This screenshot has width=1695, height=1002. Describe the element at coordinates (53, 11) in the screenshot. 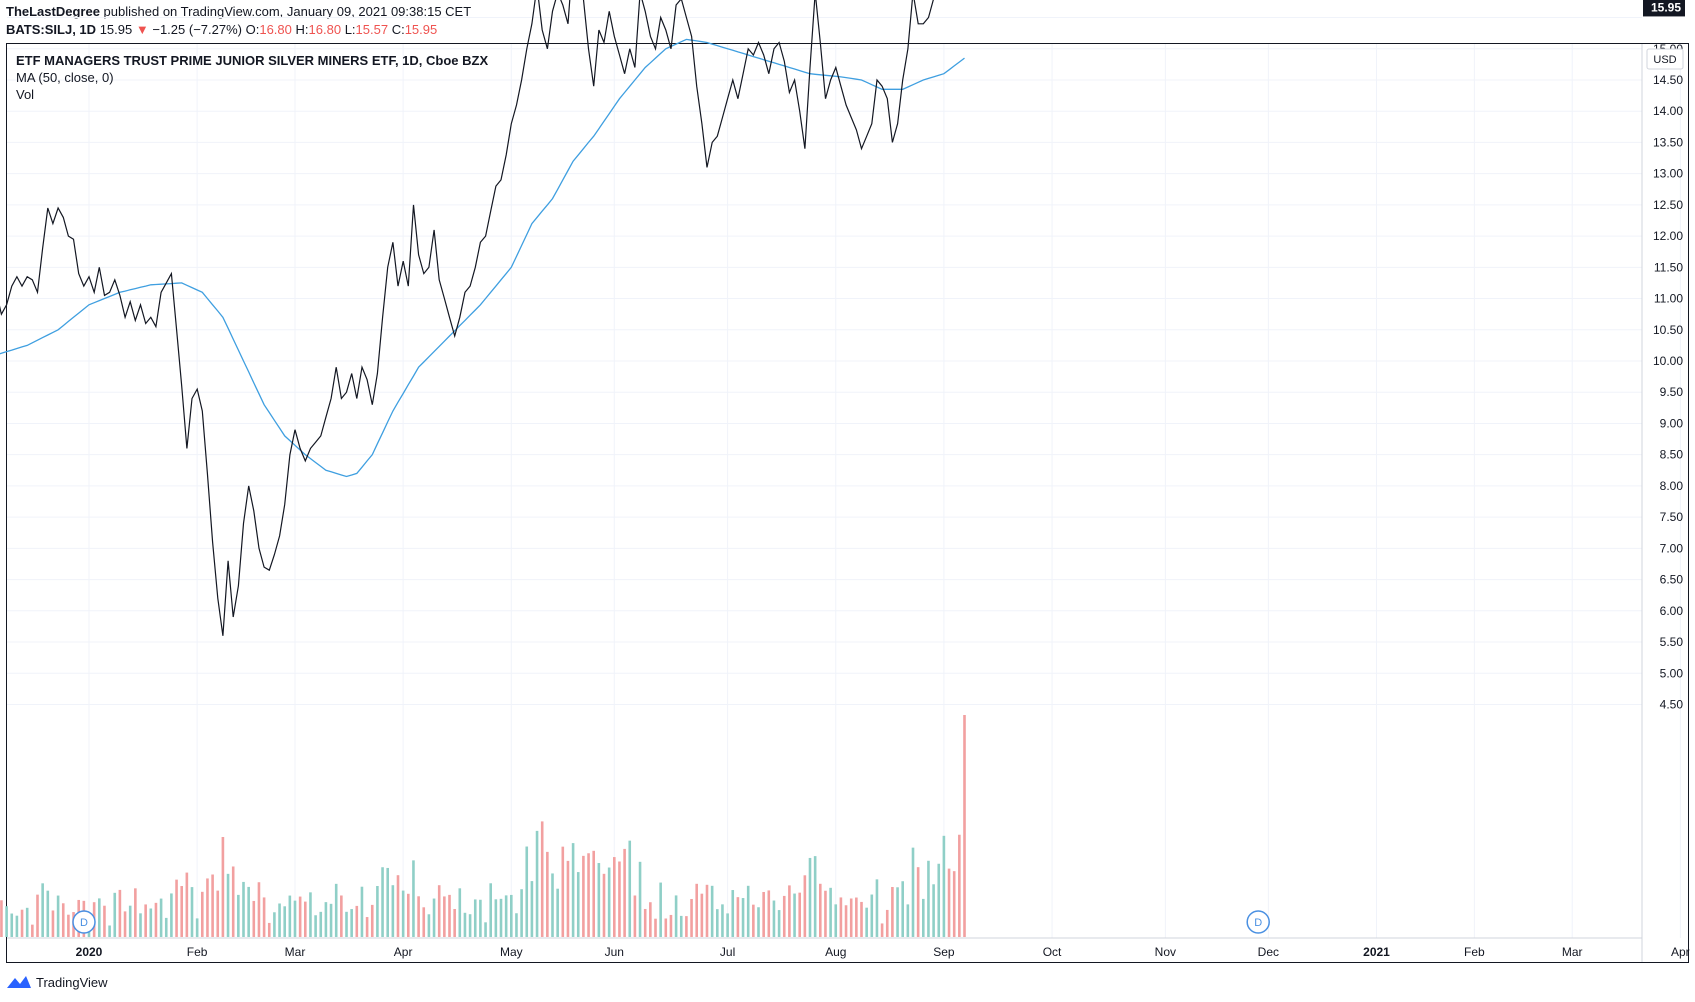

I see `author-name: TheLastDegree` at that location.